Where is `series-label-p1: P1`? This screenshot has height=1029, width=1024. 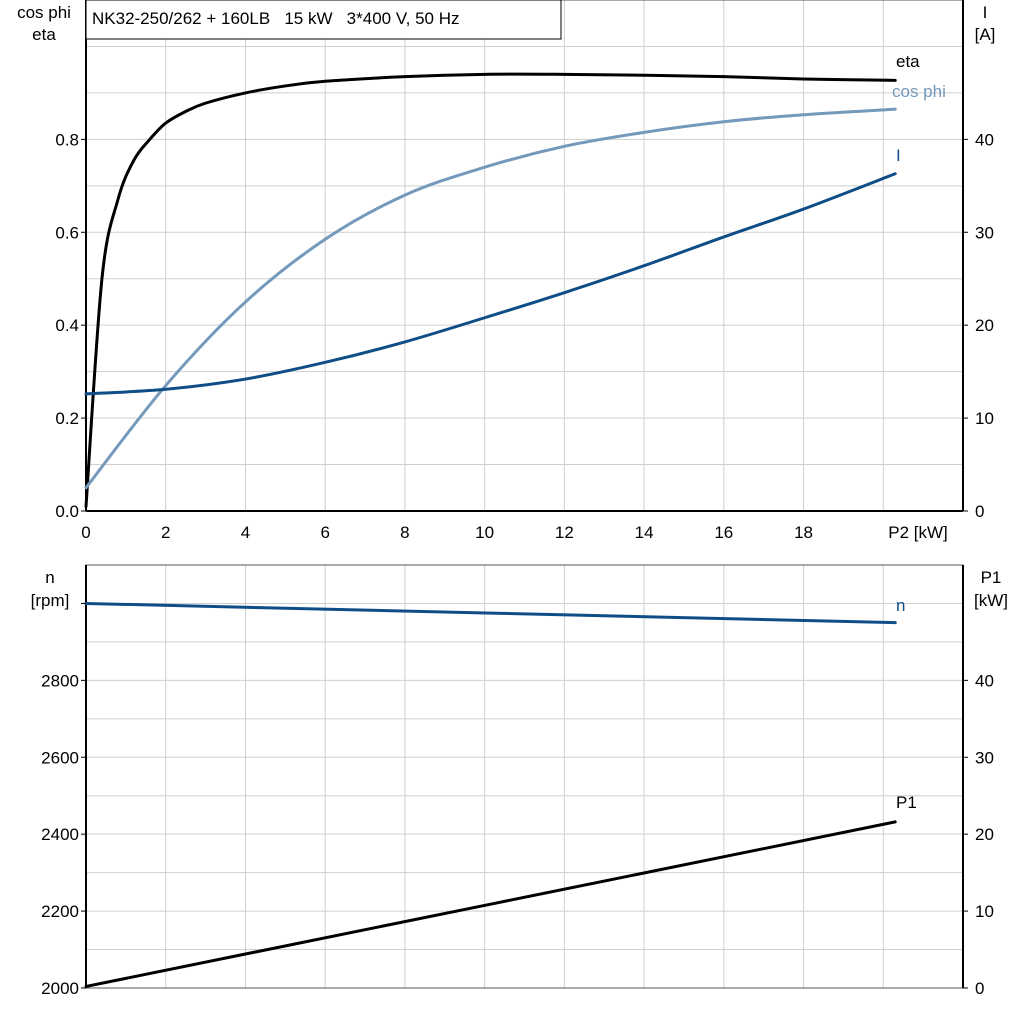 series-label-p1: P1 is located at coordinates (906, 802).